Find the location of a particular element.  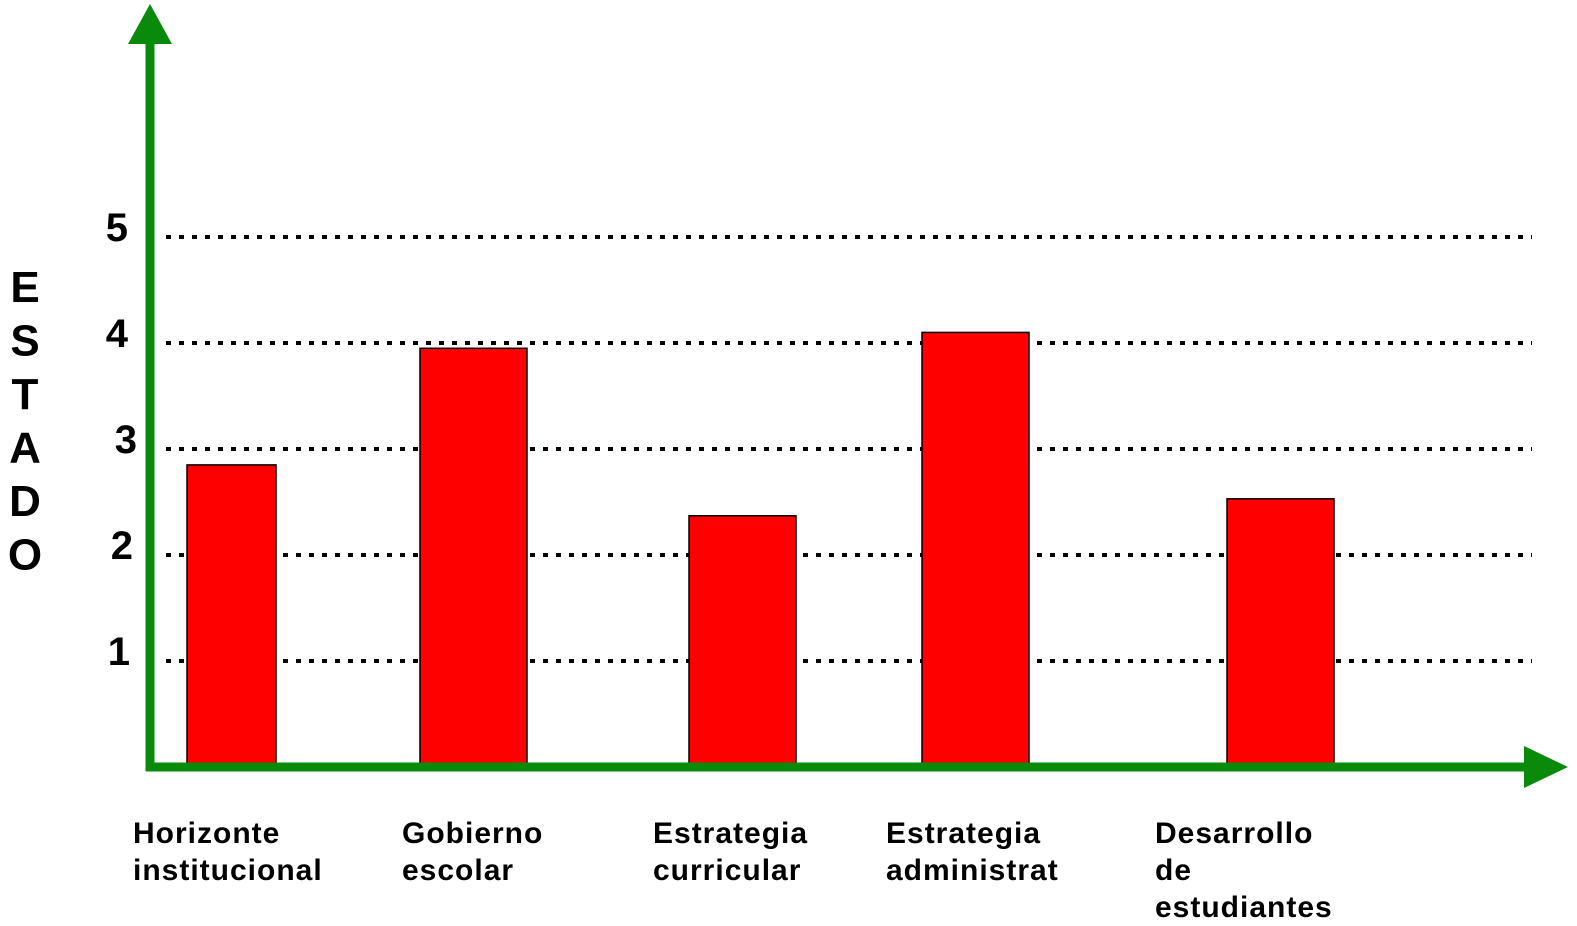

y-tick-label-2: 2 is located at coordinates (122, 546).